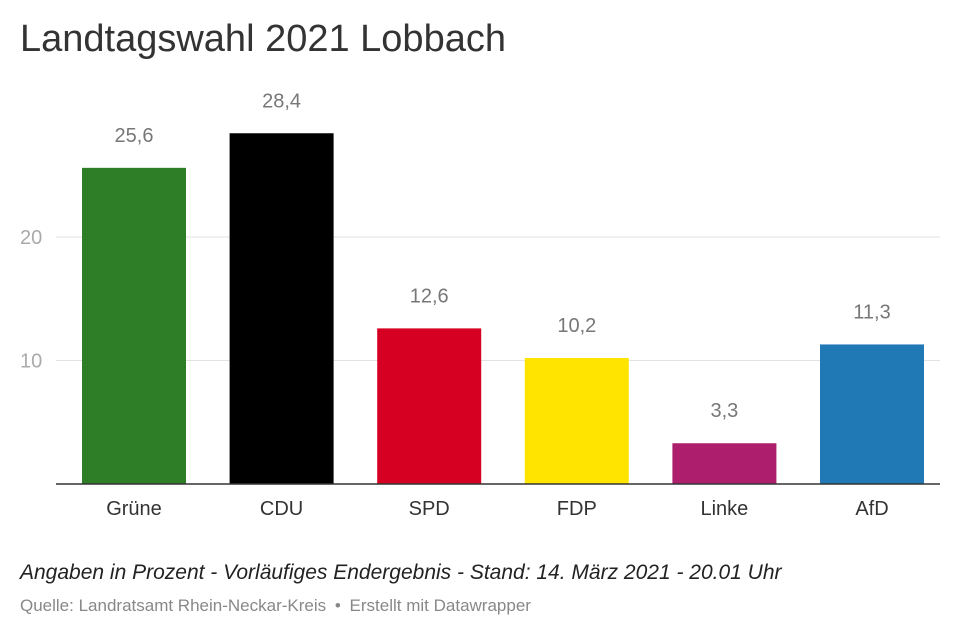 The image size is (960, 640). What do you see at coordinates (724, 411) in the screenshot?
I see `bar-value-label: 3,3` at bounding box center [724, 411].